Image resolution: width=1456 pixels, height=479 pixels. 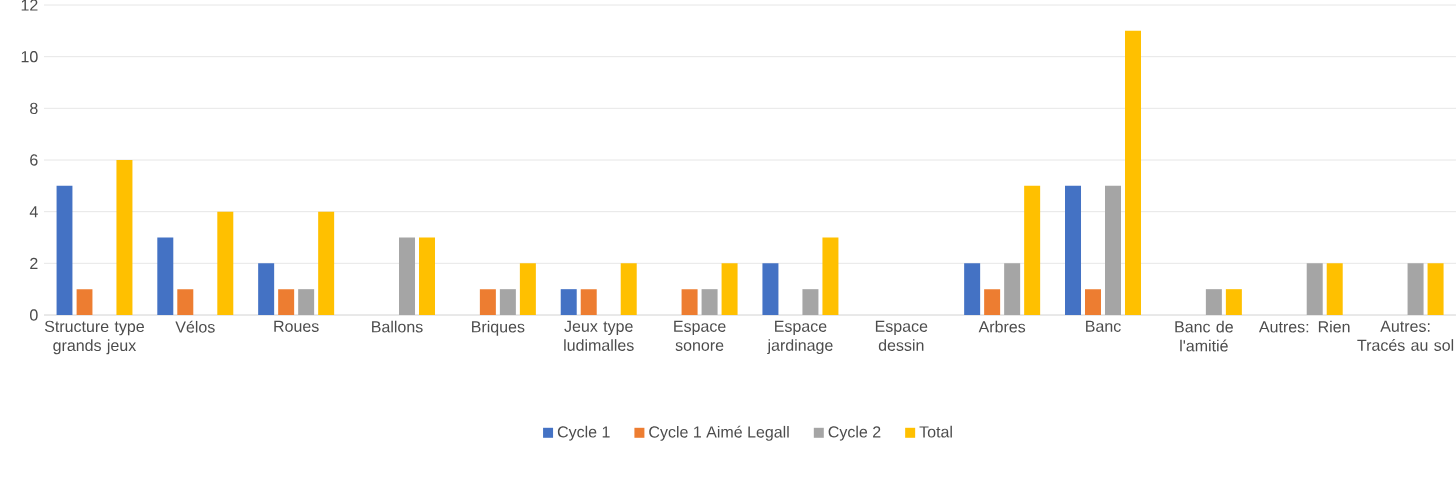 What do you see at coordinates (935, 431) in the screenshot?
I see `legend-label: Total` at bounding box center [935, 431].